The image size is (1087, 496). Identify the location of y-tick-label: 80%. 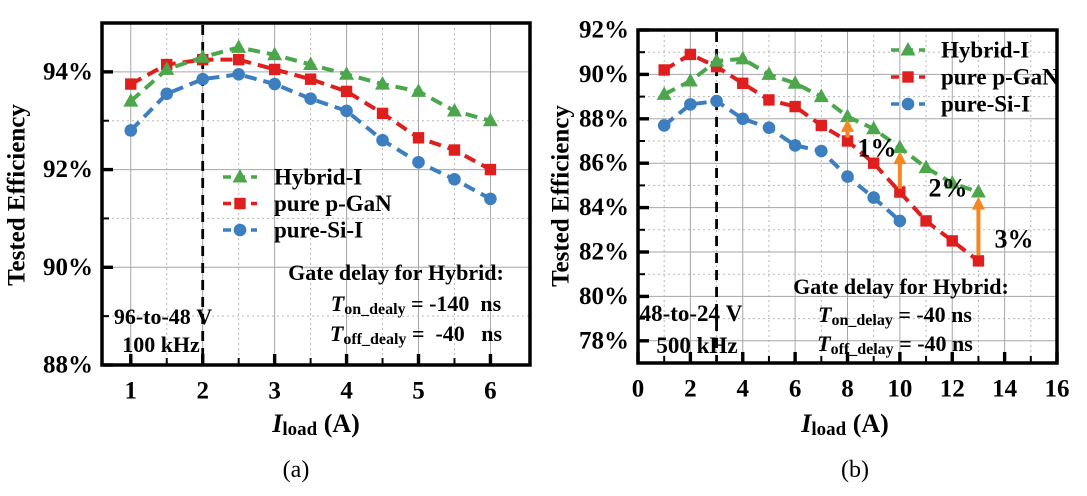
(604, 296).